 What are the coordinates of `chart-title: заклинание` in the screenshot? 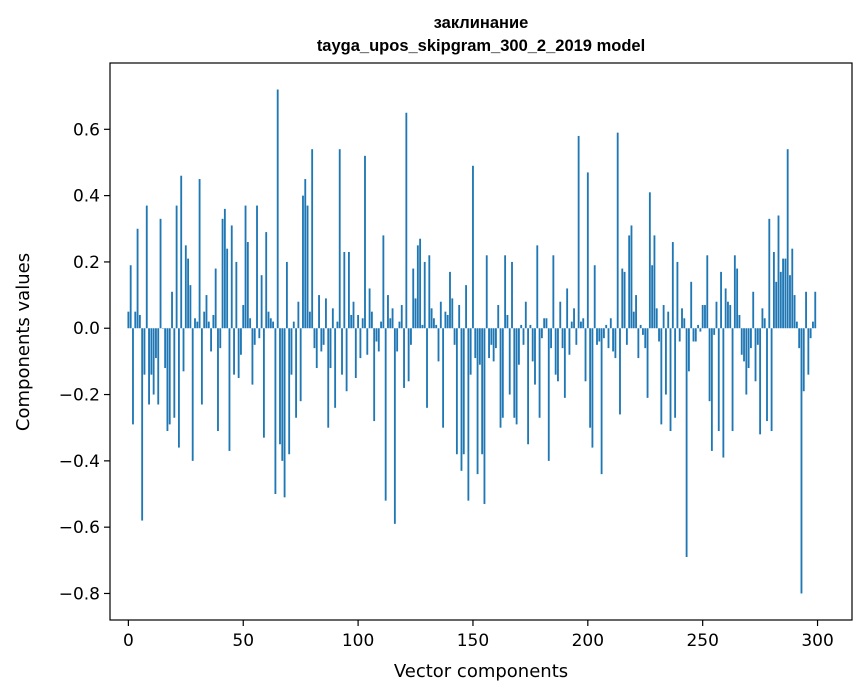 It's located at (481, 23).